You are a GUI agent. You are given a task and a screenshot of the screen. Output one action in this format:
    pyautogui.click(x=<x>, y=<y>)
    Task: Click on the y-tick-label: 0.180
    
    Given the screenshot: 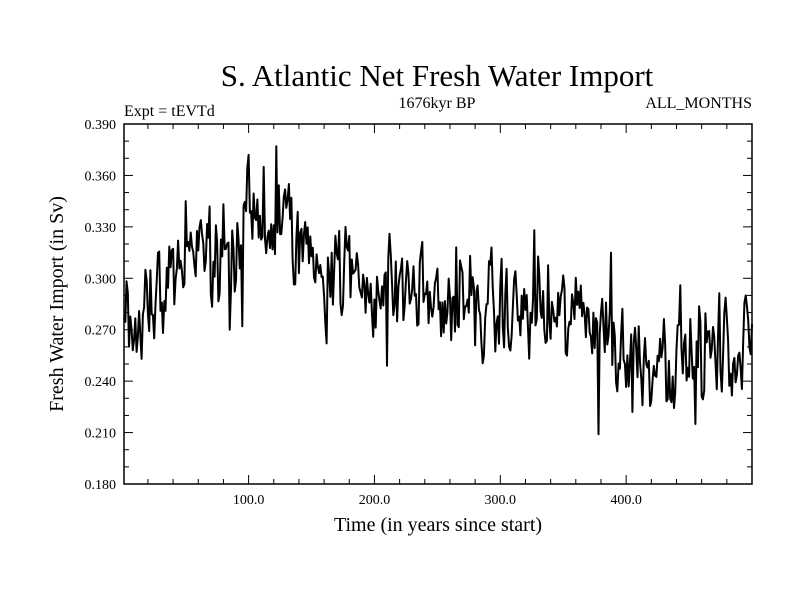 What is the action you would take?
    pyautogui.click(x=101, y=485)
    